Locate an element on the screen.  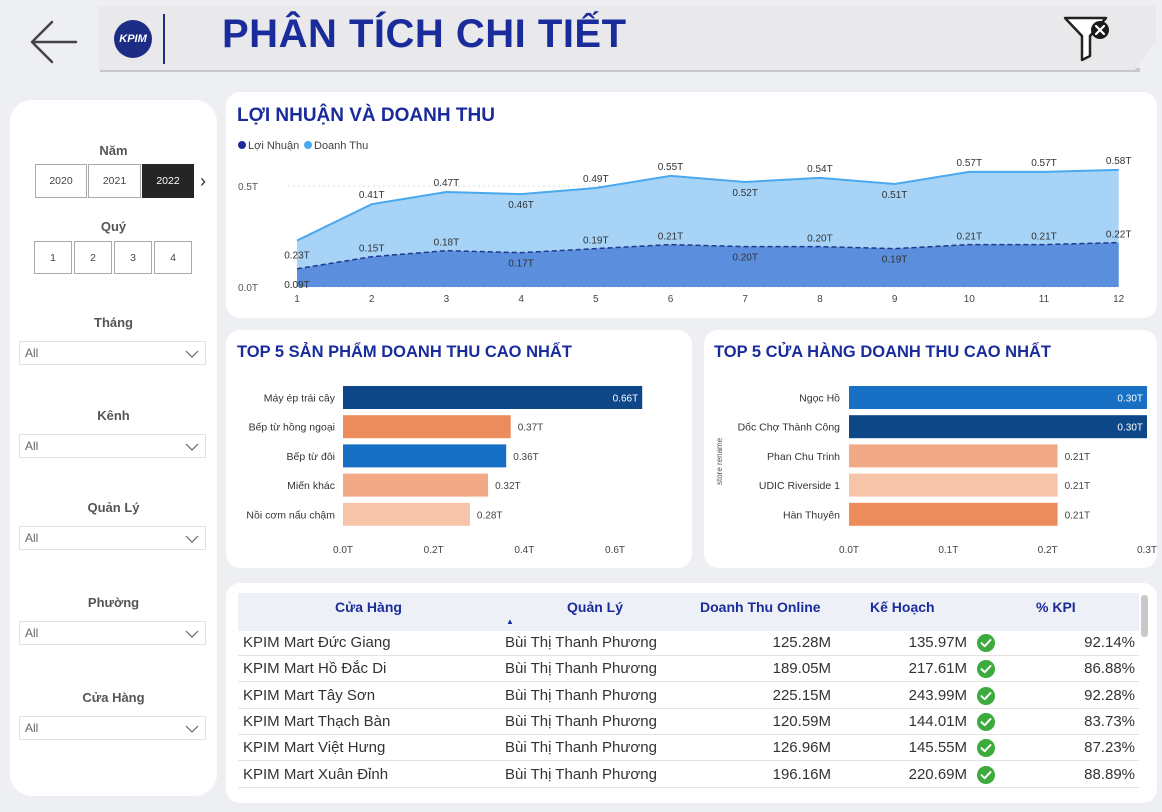
table-scrollbar is located at coordinates (1144, 616).